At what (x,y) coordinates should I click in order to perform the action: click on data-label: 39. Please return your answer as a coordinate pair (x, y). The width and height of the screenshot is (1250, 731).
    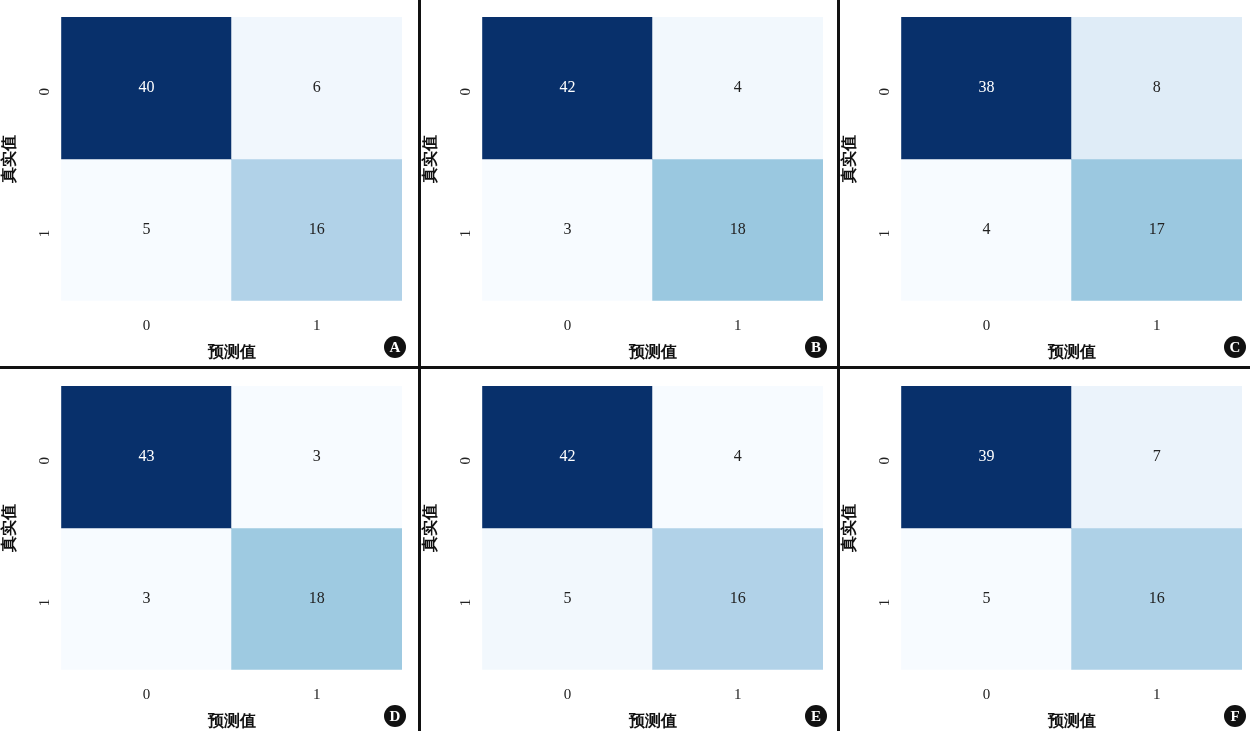
    Looking at the image, I should click on (986, 456).